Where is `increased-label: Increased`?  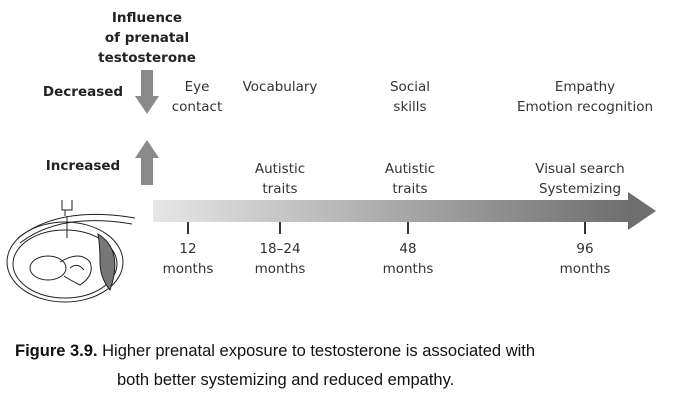 increased-label: Increased is located at coordinates (83, 166).